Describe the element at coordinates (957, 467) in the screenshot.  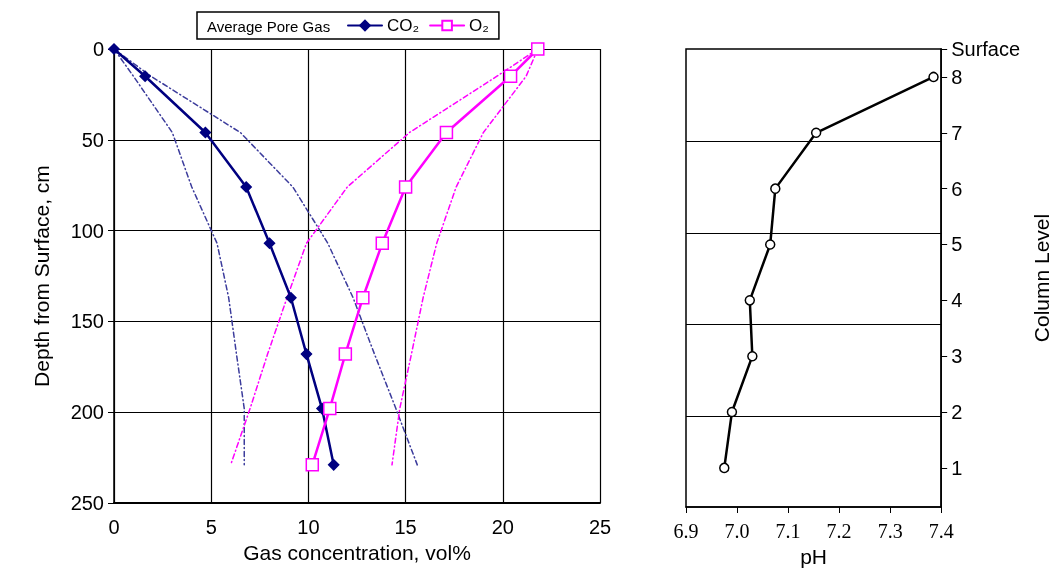
I see `y-tick-label: 1` at that location.